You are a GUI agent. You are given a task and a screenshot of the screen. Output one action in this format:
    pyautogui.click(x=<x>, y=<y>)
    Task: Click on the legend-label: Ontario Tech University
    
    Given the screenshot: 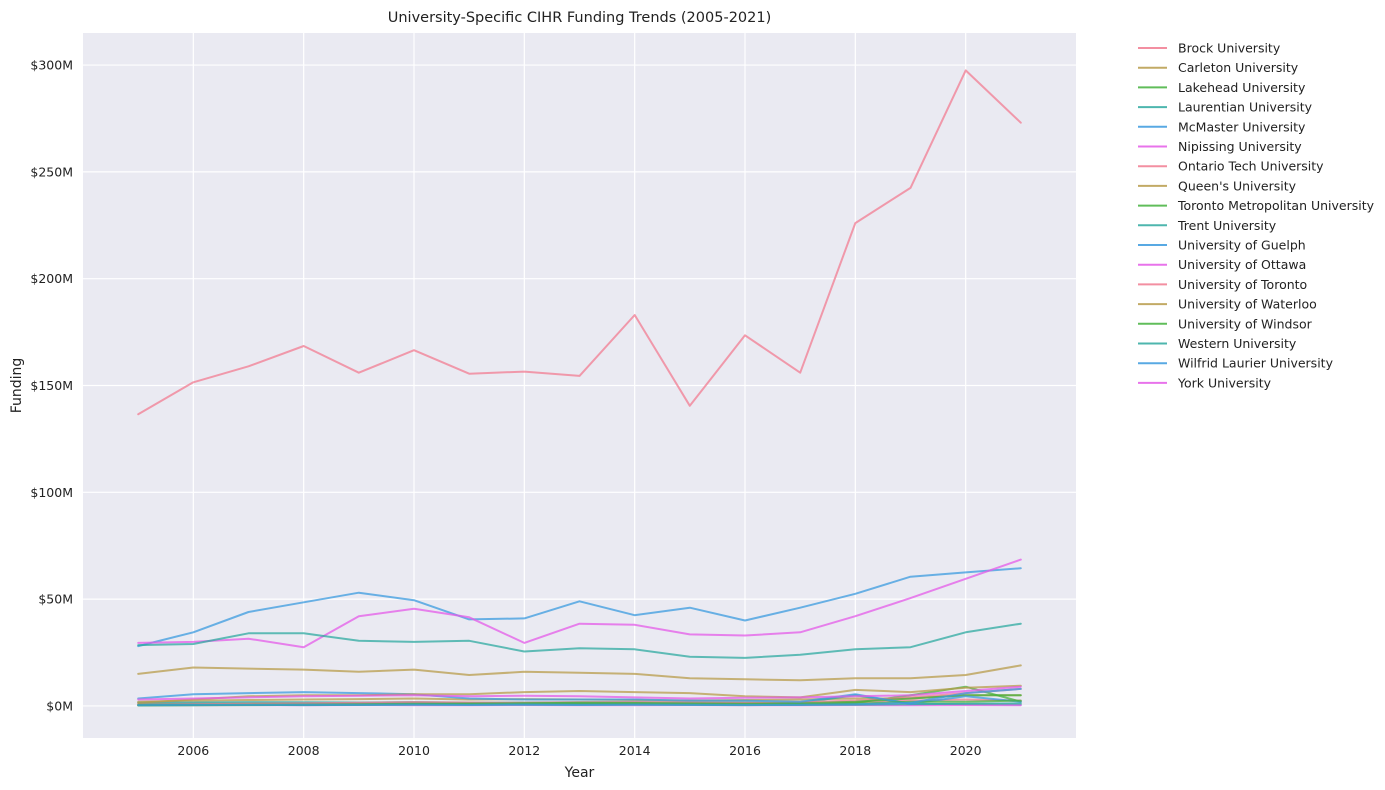 What is the action you would take?
    pyautogui.click(x=1251, y=166)
    